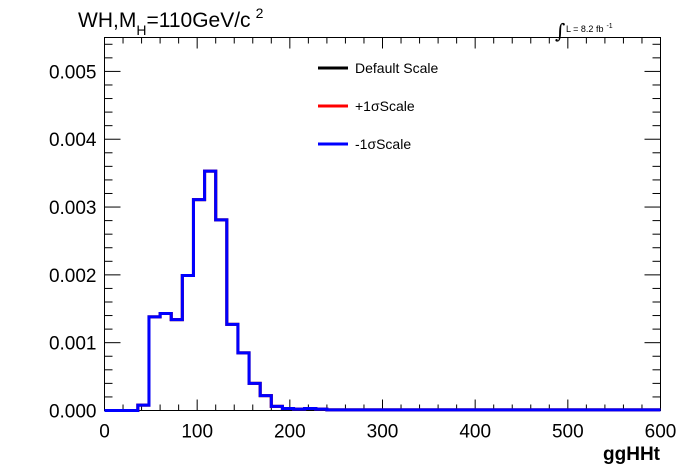 The height and width of the screenshot is (472, 696). What do you see at coordinates (290, 432) in the screenshot?
I see `x-tick-label: 200` at bounding box center [290, 432].